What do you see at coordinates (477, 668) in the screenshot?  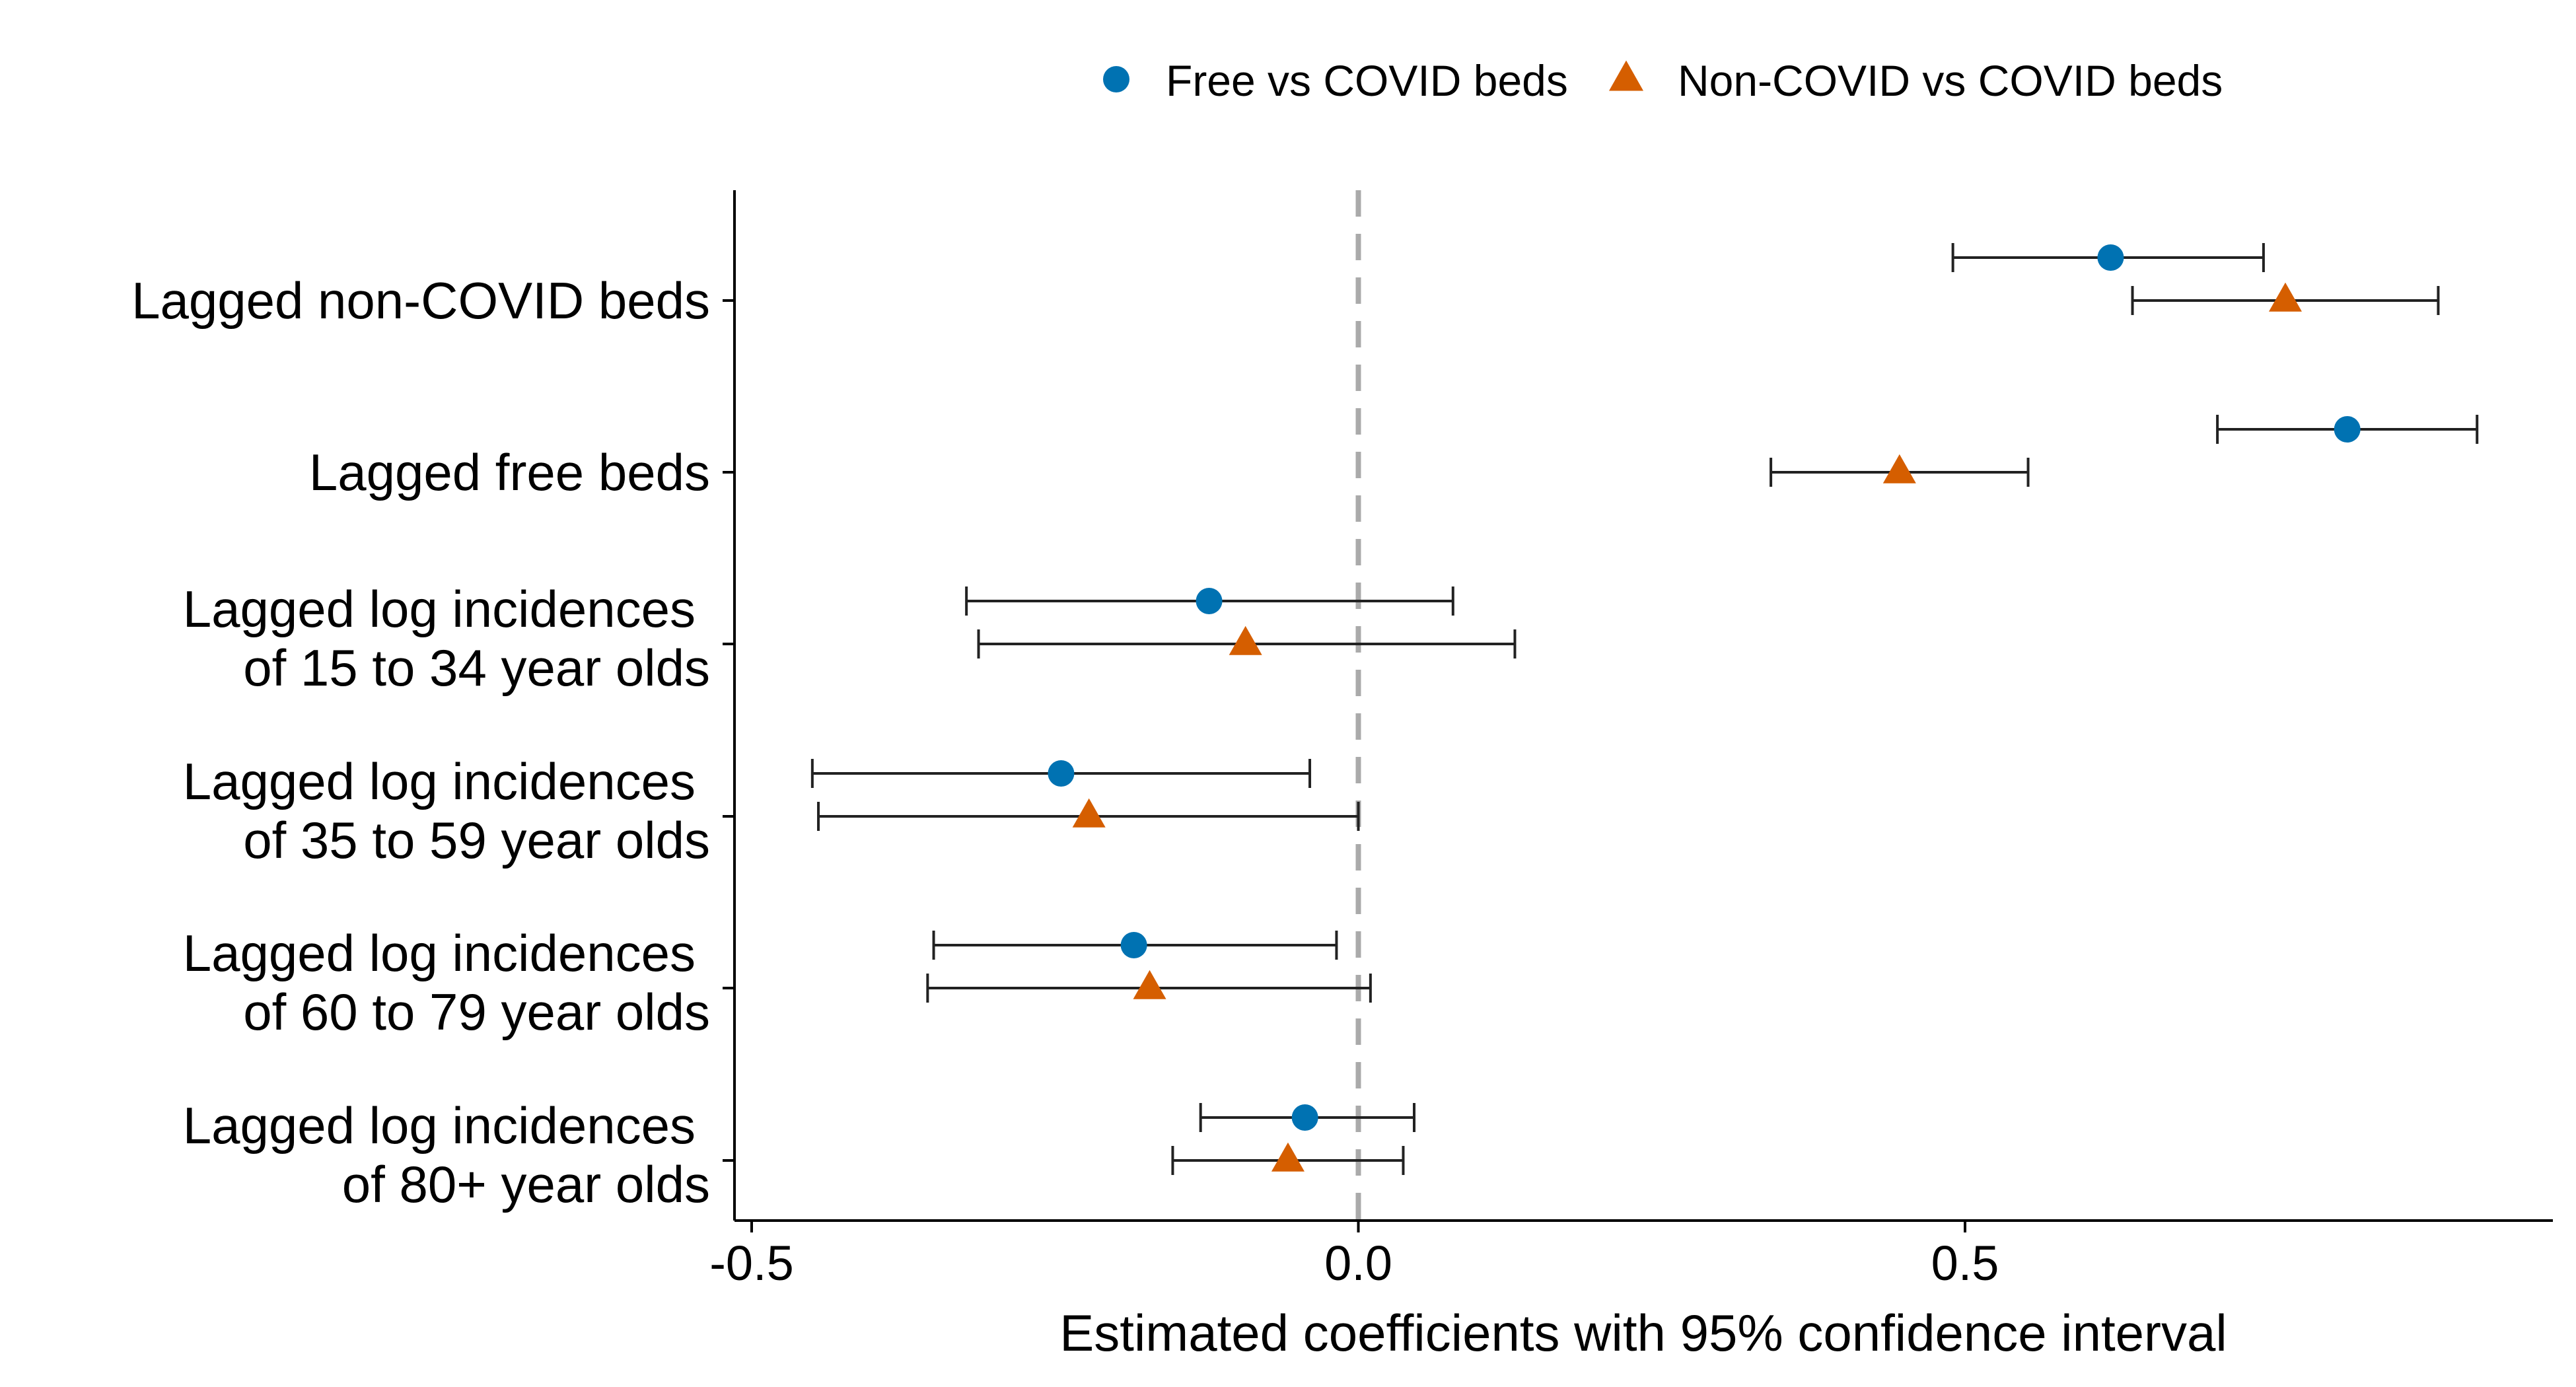 I see `y-category-label-line2: of 15 to 34 year olds` at bounding box center [477, 668].